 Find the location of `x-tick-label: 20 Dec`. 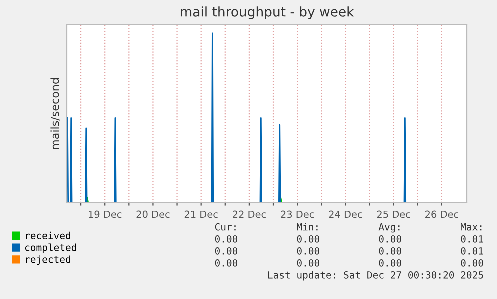

x-tick-label: 20 Dec is located at coordinates (153, 214).